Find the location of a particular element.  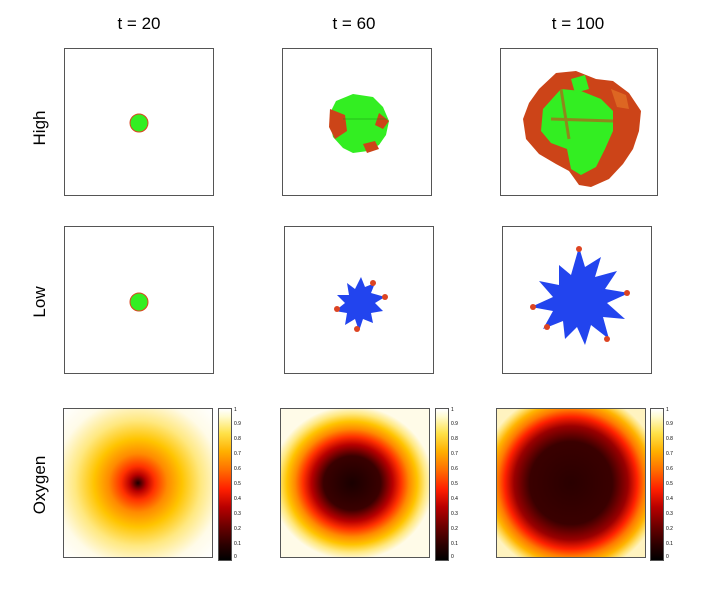

column-title-t20: t = 20 is located at coordinates (139, 23).